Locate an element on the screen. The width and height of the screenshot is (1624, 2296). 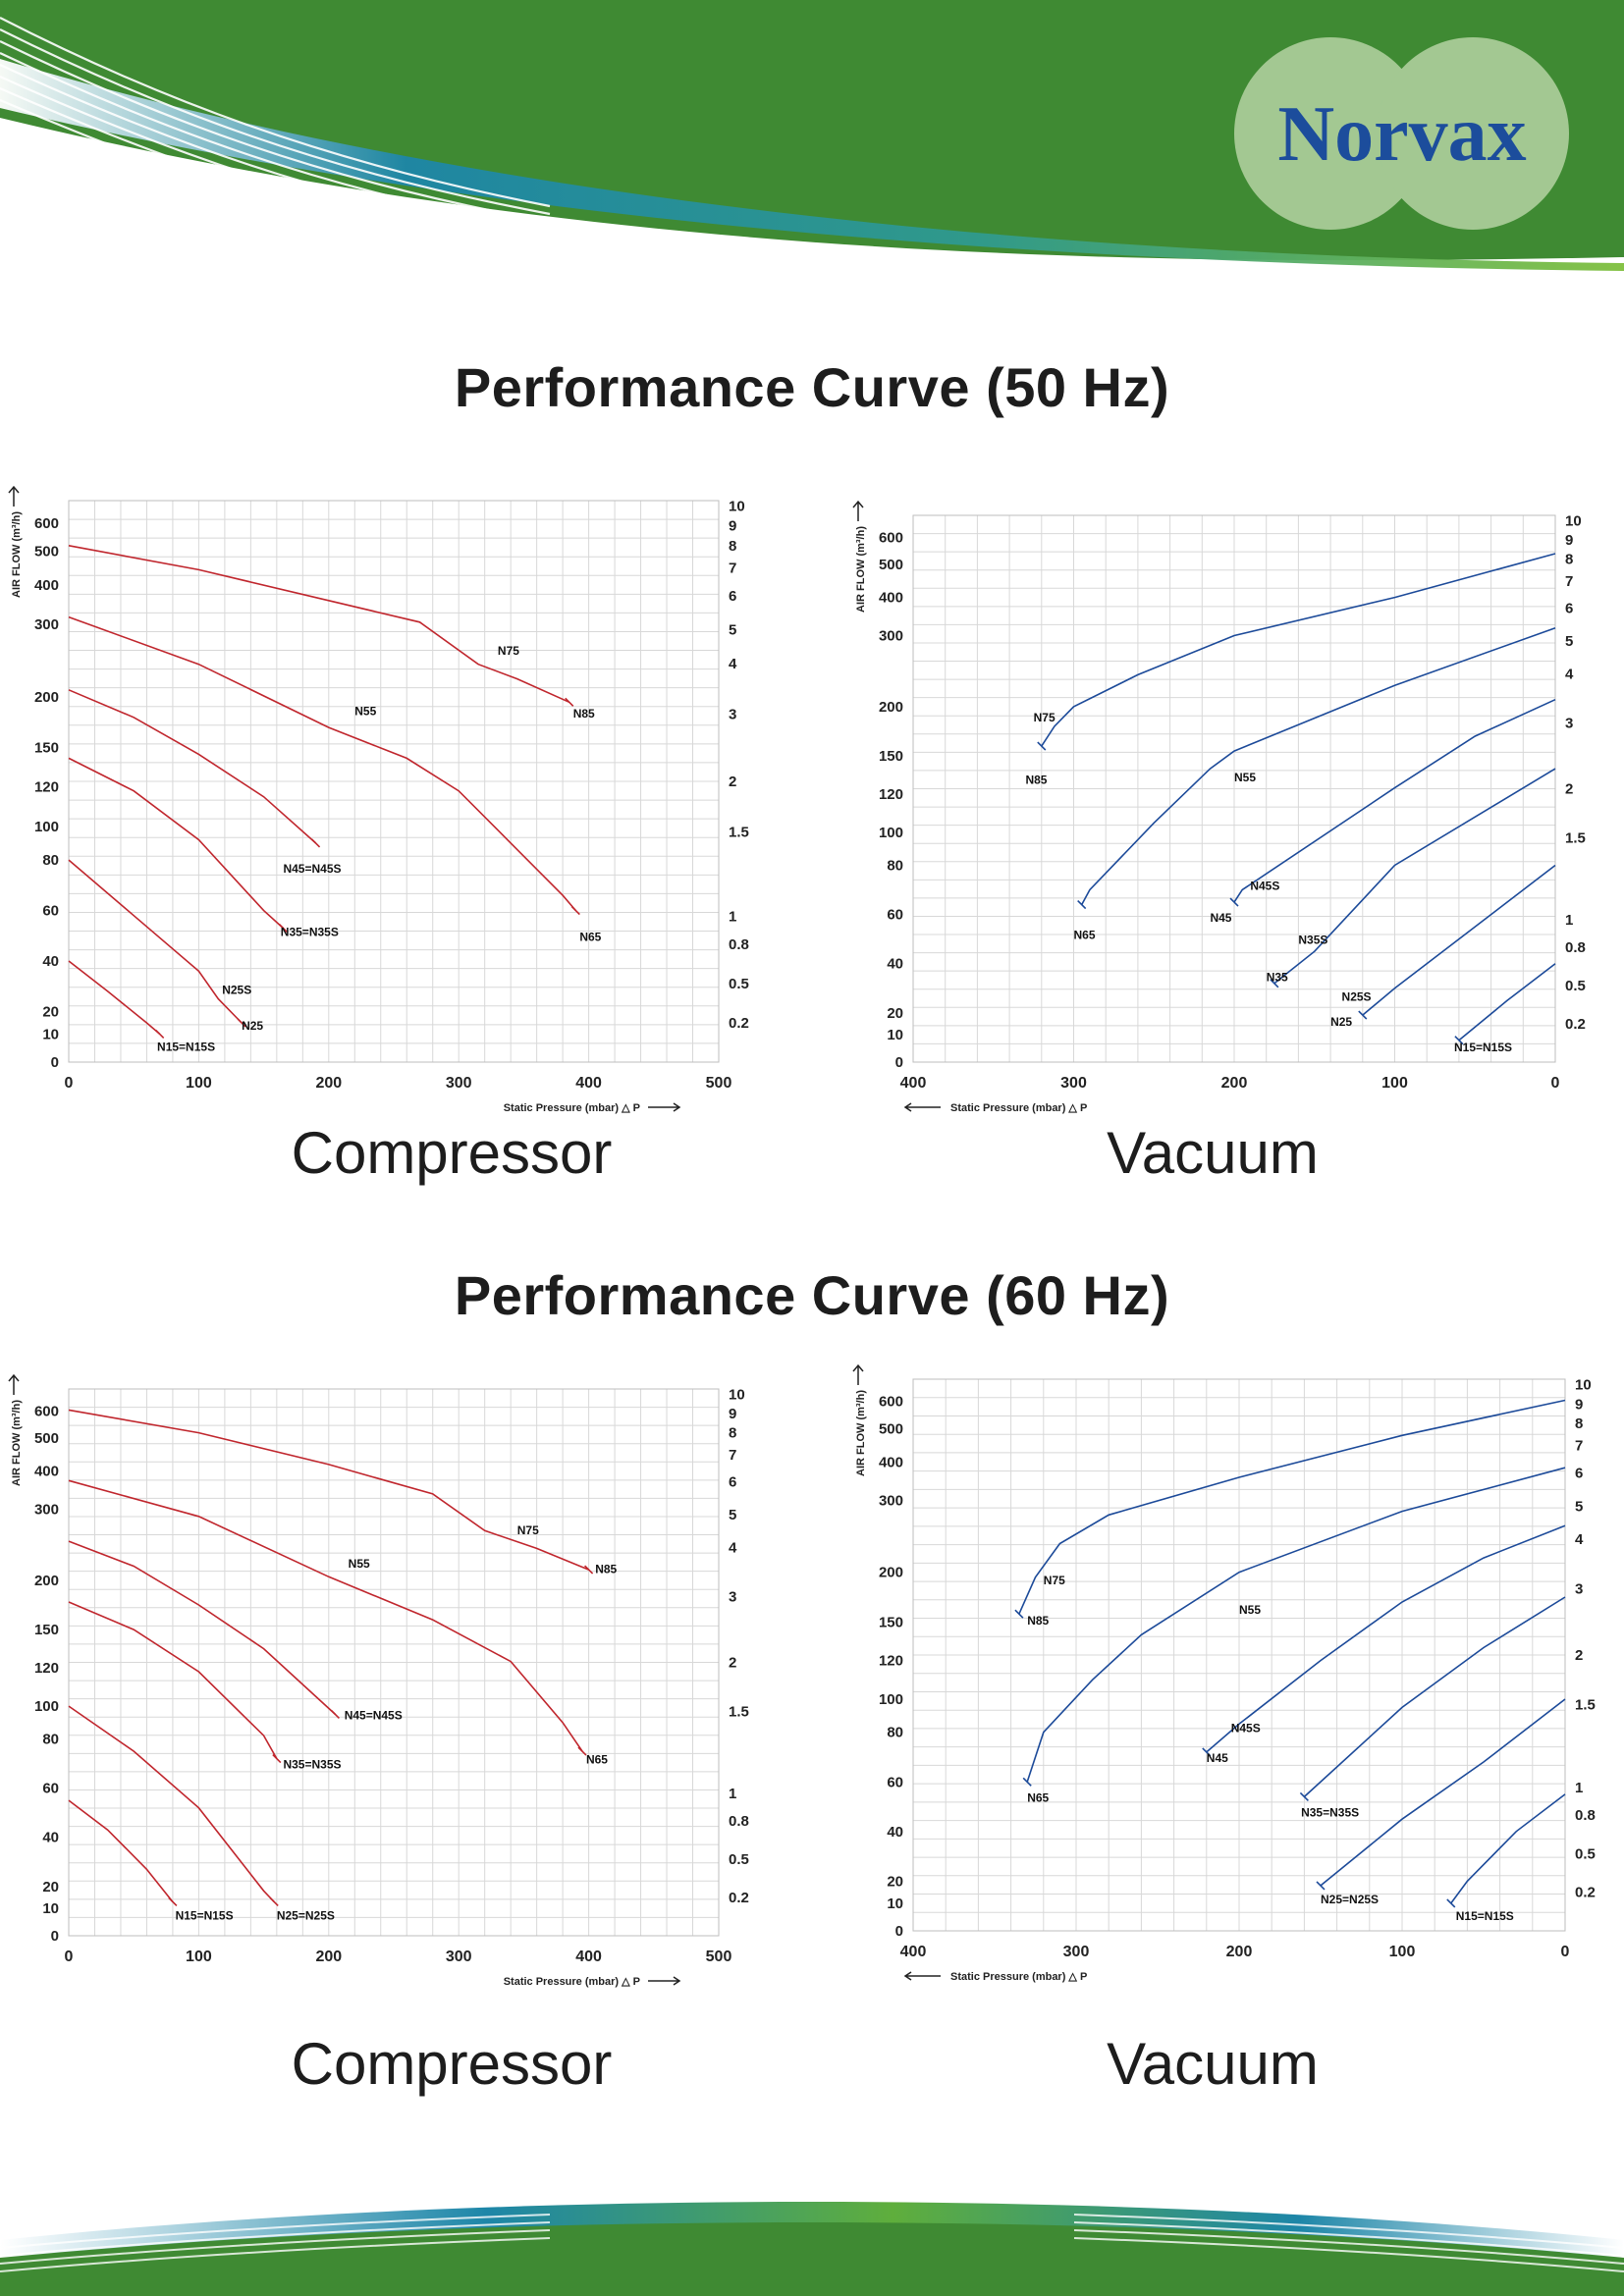
series-label: N35 is located at coordinates (1277, 977).